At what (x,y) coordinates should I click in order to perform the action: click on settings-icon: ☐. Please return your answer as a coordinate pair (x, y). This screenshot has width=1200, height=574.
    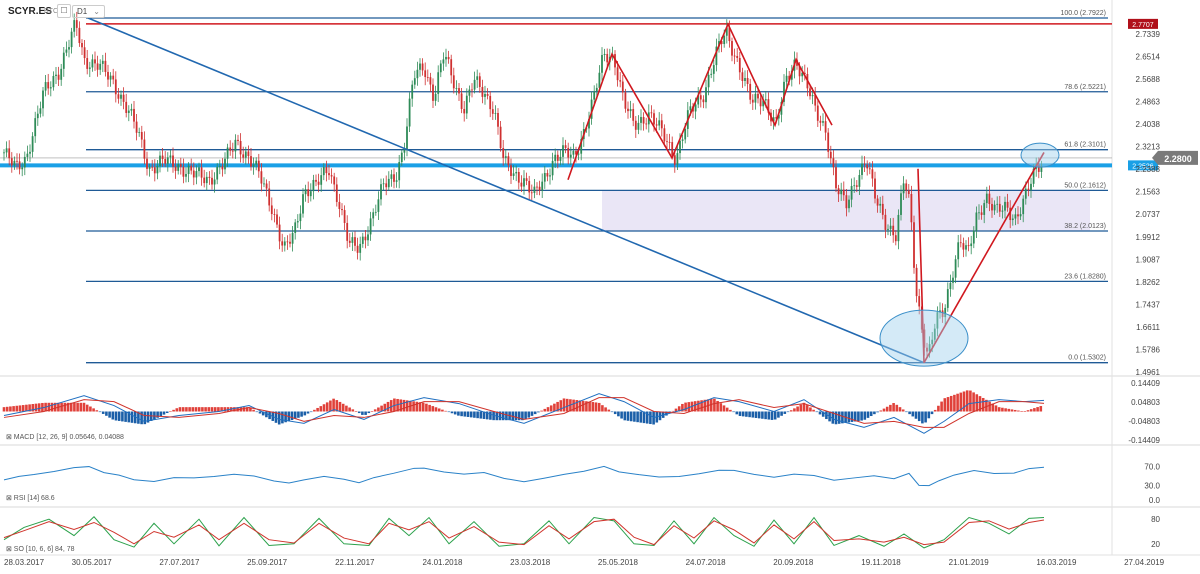
    Looking at the image, I should click on (64, 11).